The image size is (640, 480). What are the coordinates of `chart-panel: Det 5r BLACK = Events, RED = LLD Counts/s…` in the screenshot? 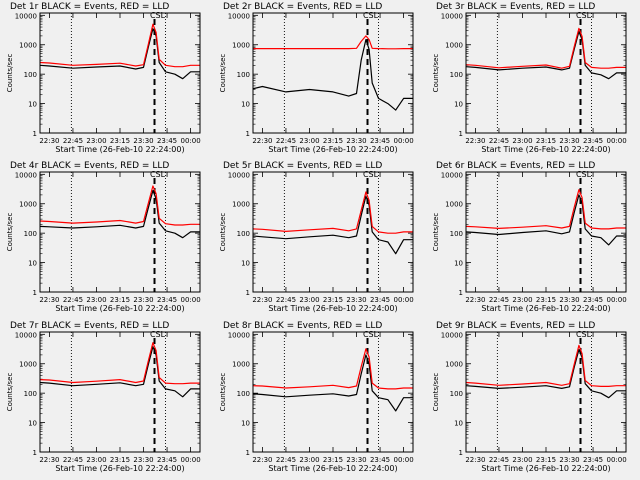 It's located at (316, 237).